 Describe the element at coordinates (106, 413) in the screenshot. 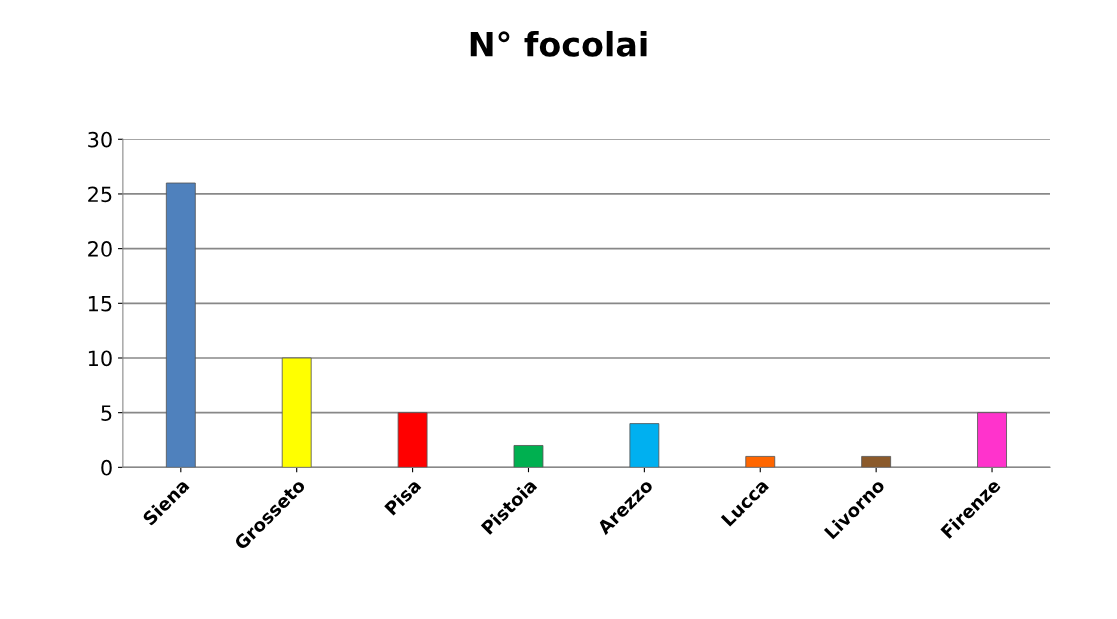

I see `y-tick-label: 5` at that location.